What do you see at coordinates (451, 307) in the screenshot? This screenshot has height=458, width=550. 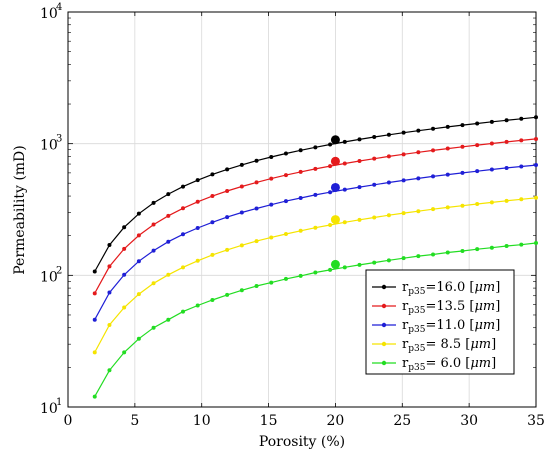 I see `legend-label: rp35=13.5 [μm]` at bounding box center [451, 307].